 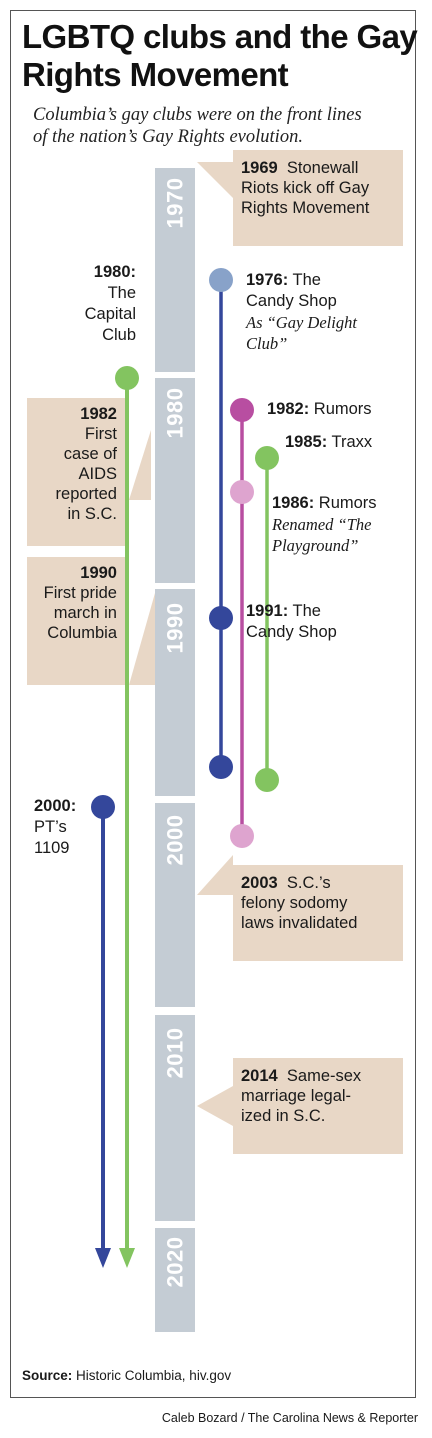 I want to click on subtitle-line-2: of the nation’s Gay Rights evolution., so click(x=168, y=137).